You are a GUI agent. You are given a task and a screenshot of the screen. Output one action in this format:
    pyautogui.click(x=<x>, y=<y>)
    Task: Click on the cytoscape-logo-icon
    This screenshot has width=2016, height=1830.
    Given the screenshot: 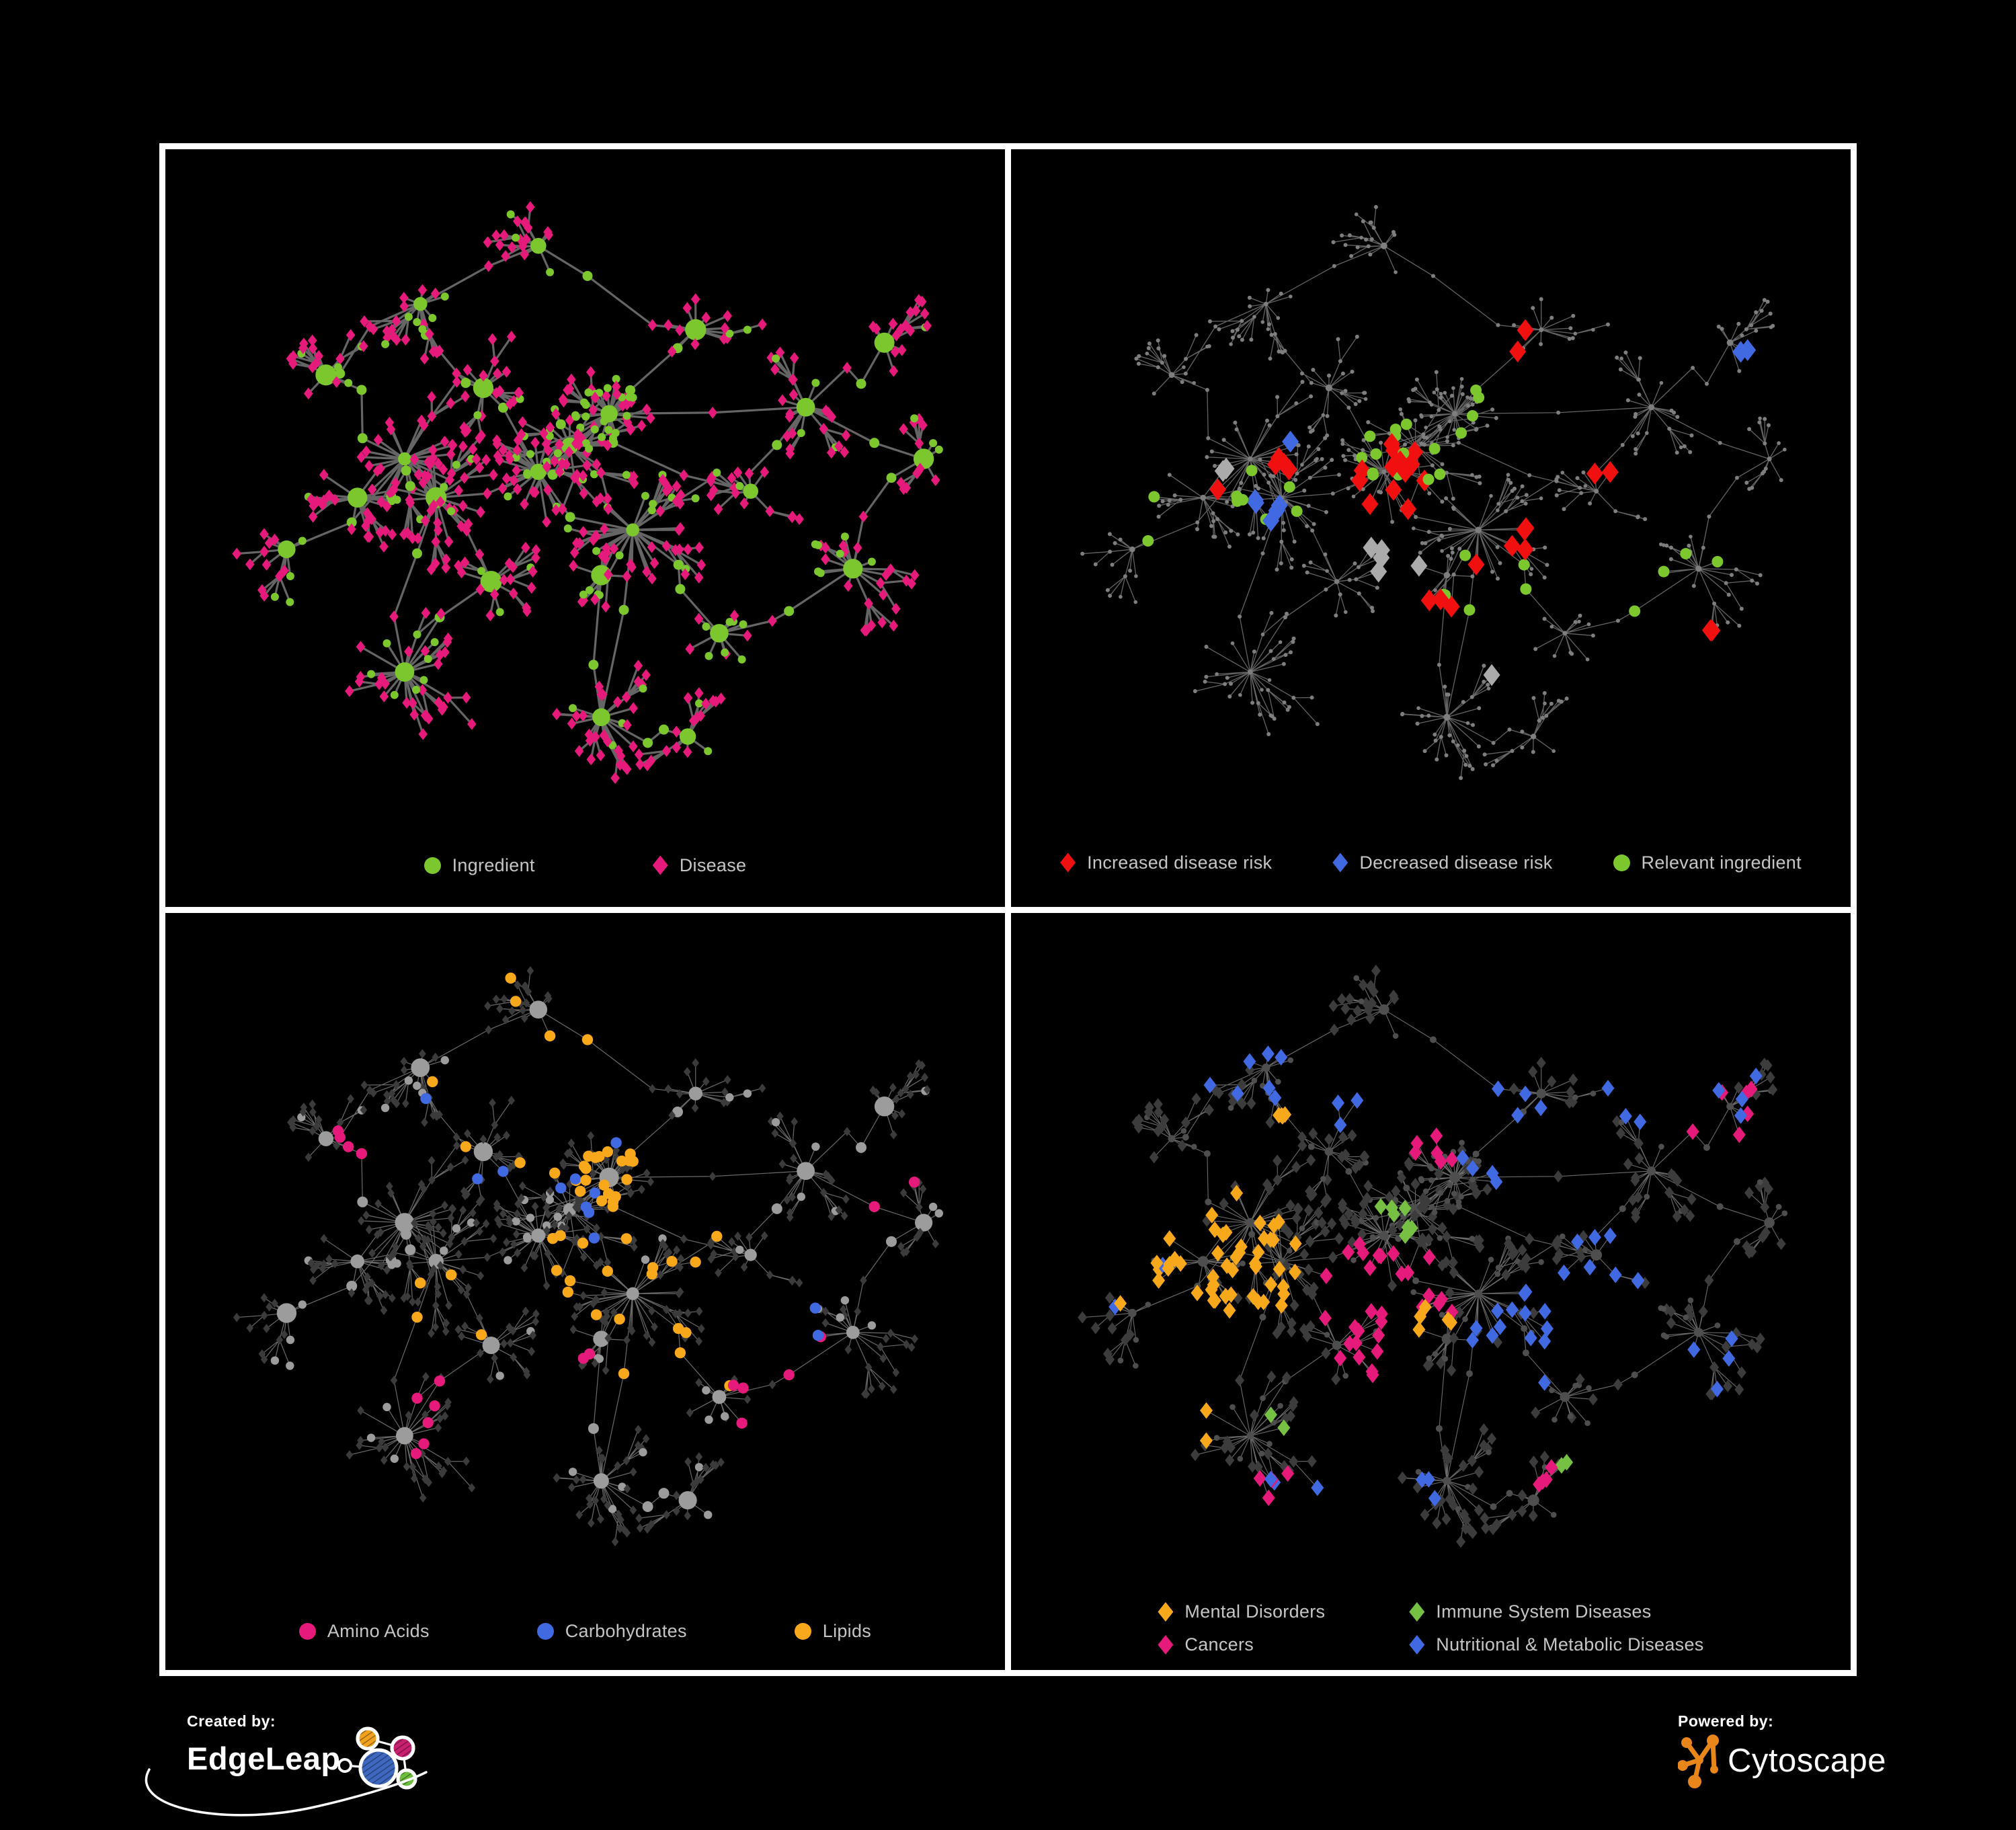 What is the action you would take?
    pyautogui.click(x=1698, y=1762)
    